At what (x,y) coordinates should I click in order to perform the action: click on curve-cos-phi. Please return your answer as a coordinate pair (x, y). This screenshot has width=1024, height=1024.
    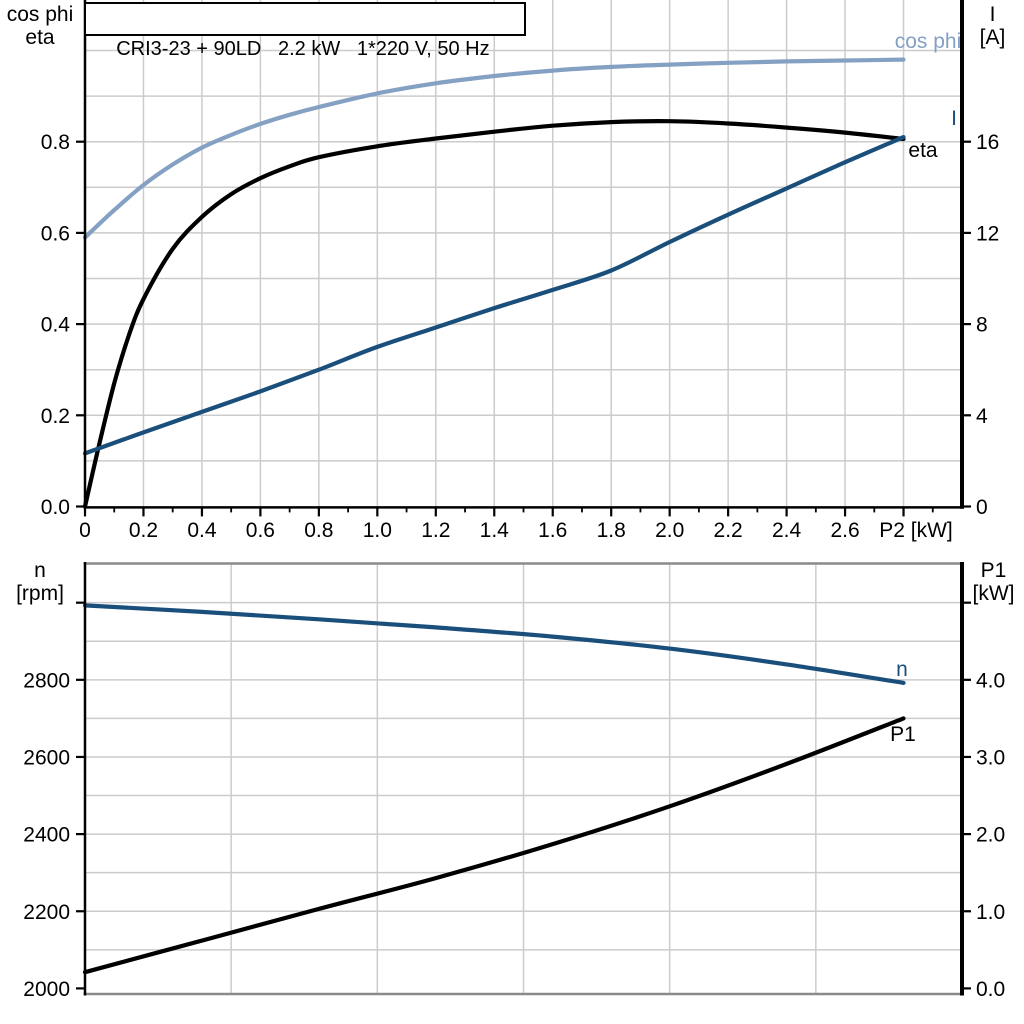
    Looking at the image, I should click on (494, 148).